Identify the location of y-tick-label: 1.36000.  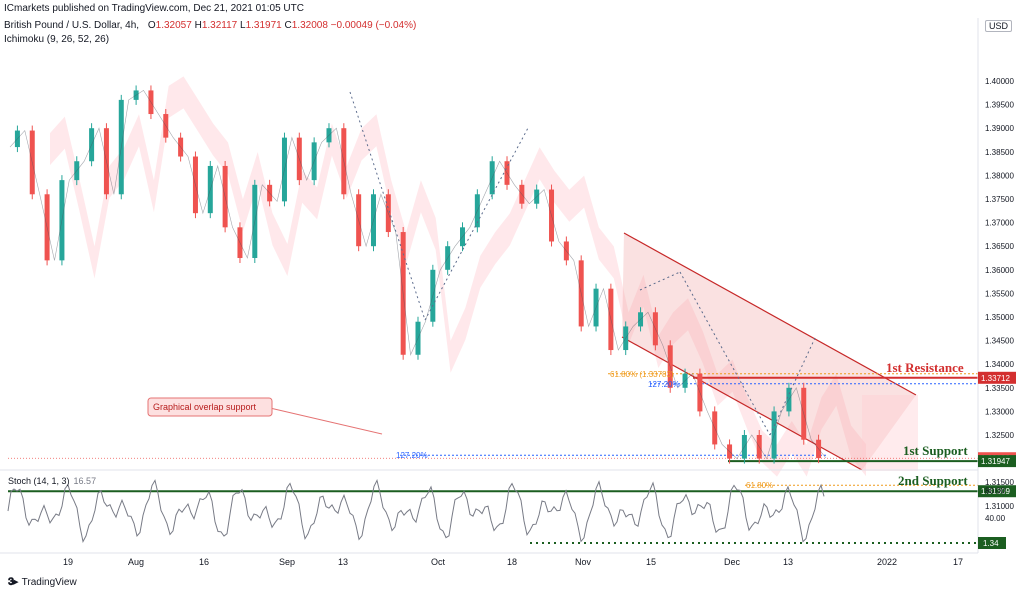
(999, 270).